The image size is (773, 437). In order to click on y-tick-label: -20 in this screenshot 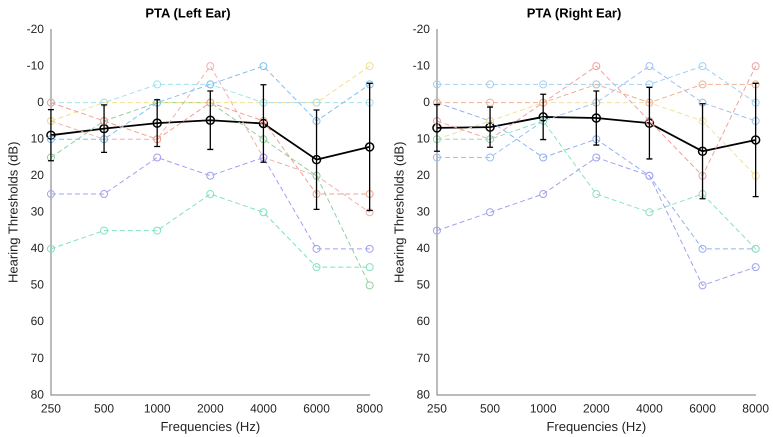, I will do `click(421, 29)`.